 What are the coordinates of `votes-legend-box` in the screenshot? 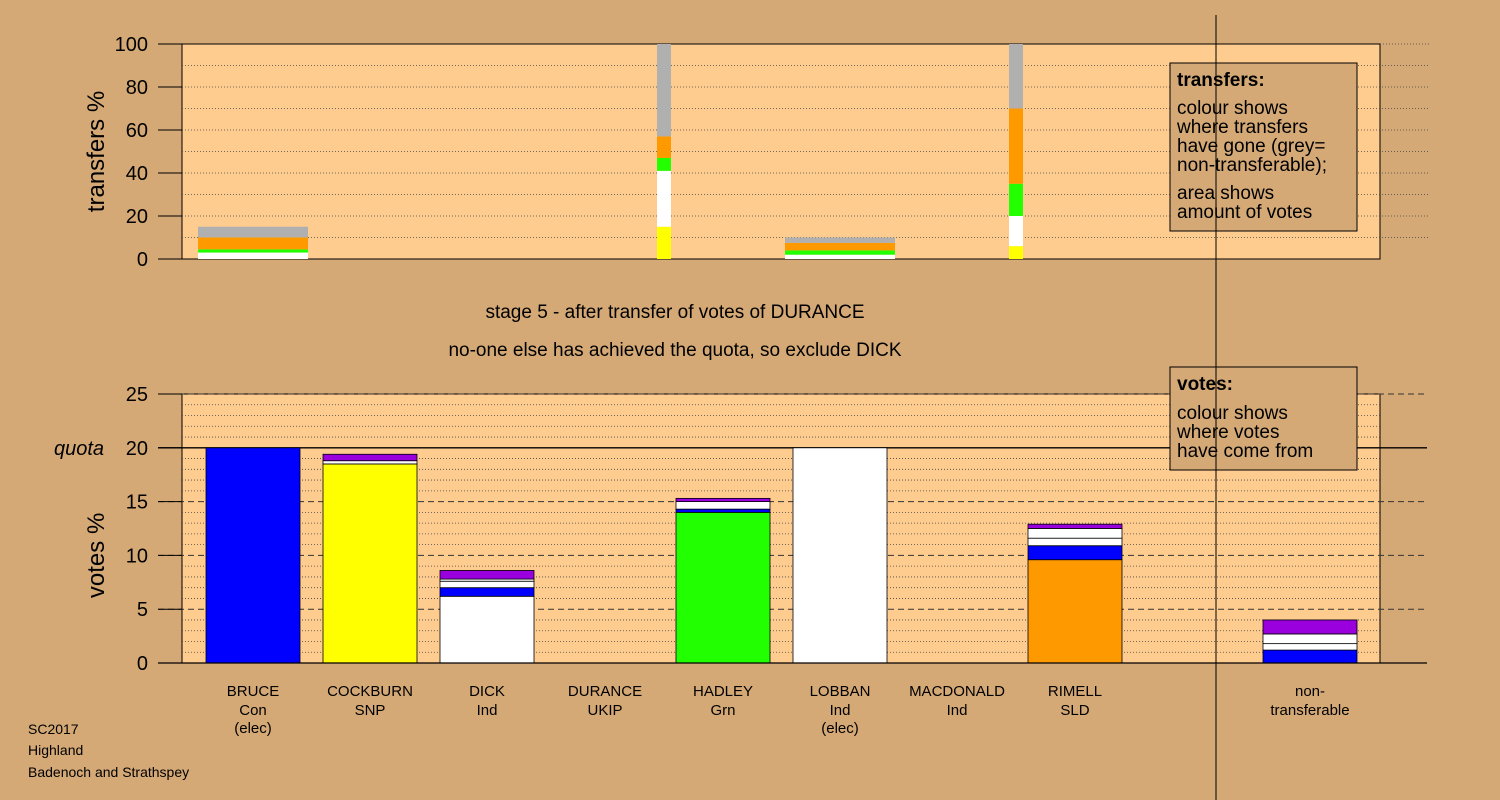 It's located at (1263, 418).